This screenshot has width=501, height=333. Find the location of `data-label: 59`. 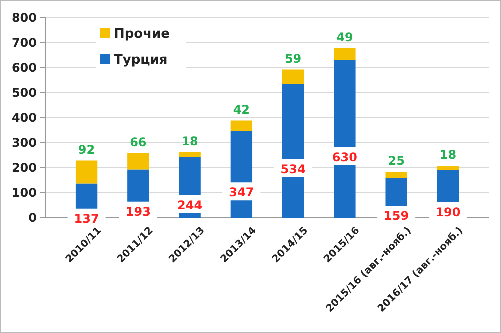

data-label: 59 is located at coordinates (293, 59).